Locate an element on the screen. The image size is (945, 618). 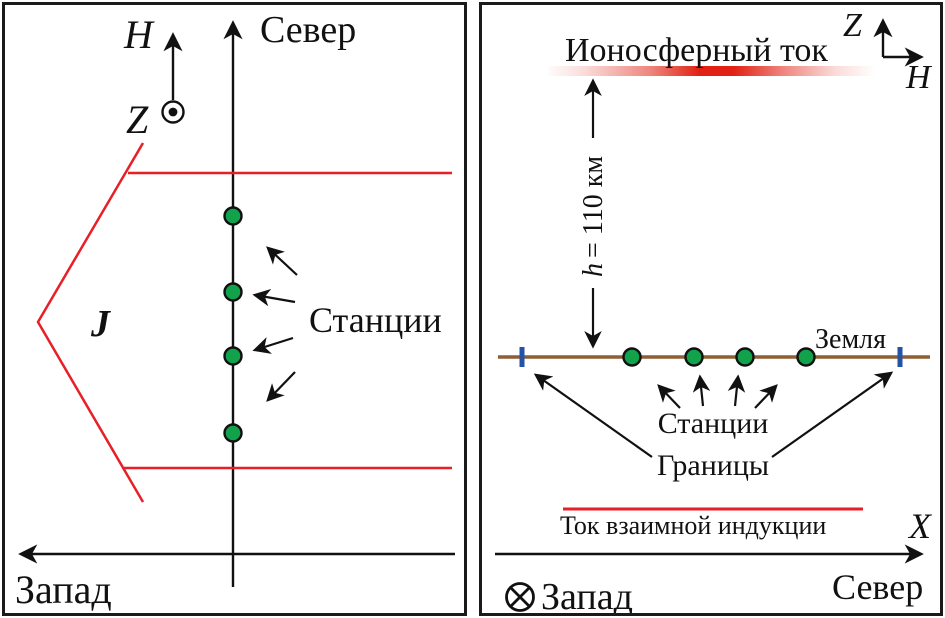
ionospheric-current-label: Ионосферный ток is located at coordinates (696, 50).